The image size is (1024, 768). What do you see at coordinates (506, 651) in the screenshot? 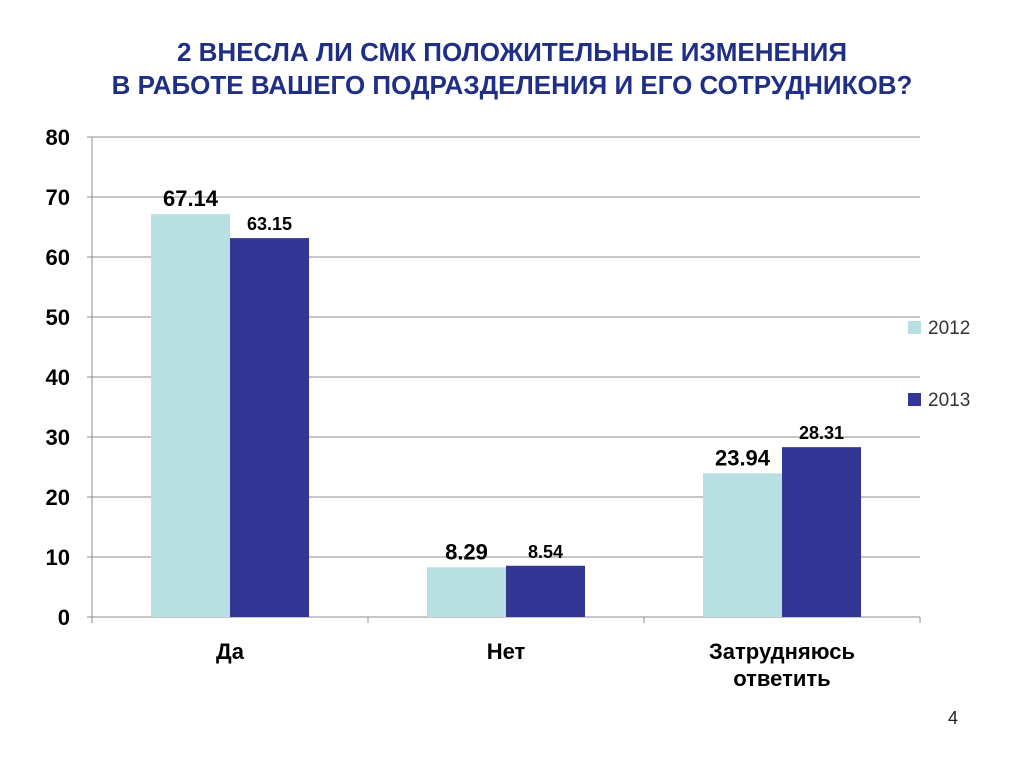
I see `x-tick-label: Нет` at bounding box center [506, 651].